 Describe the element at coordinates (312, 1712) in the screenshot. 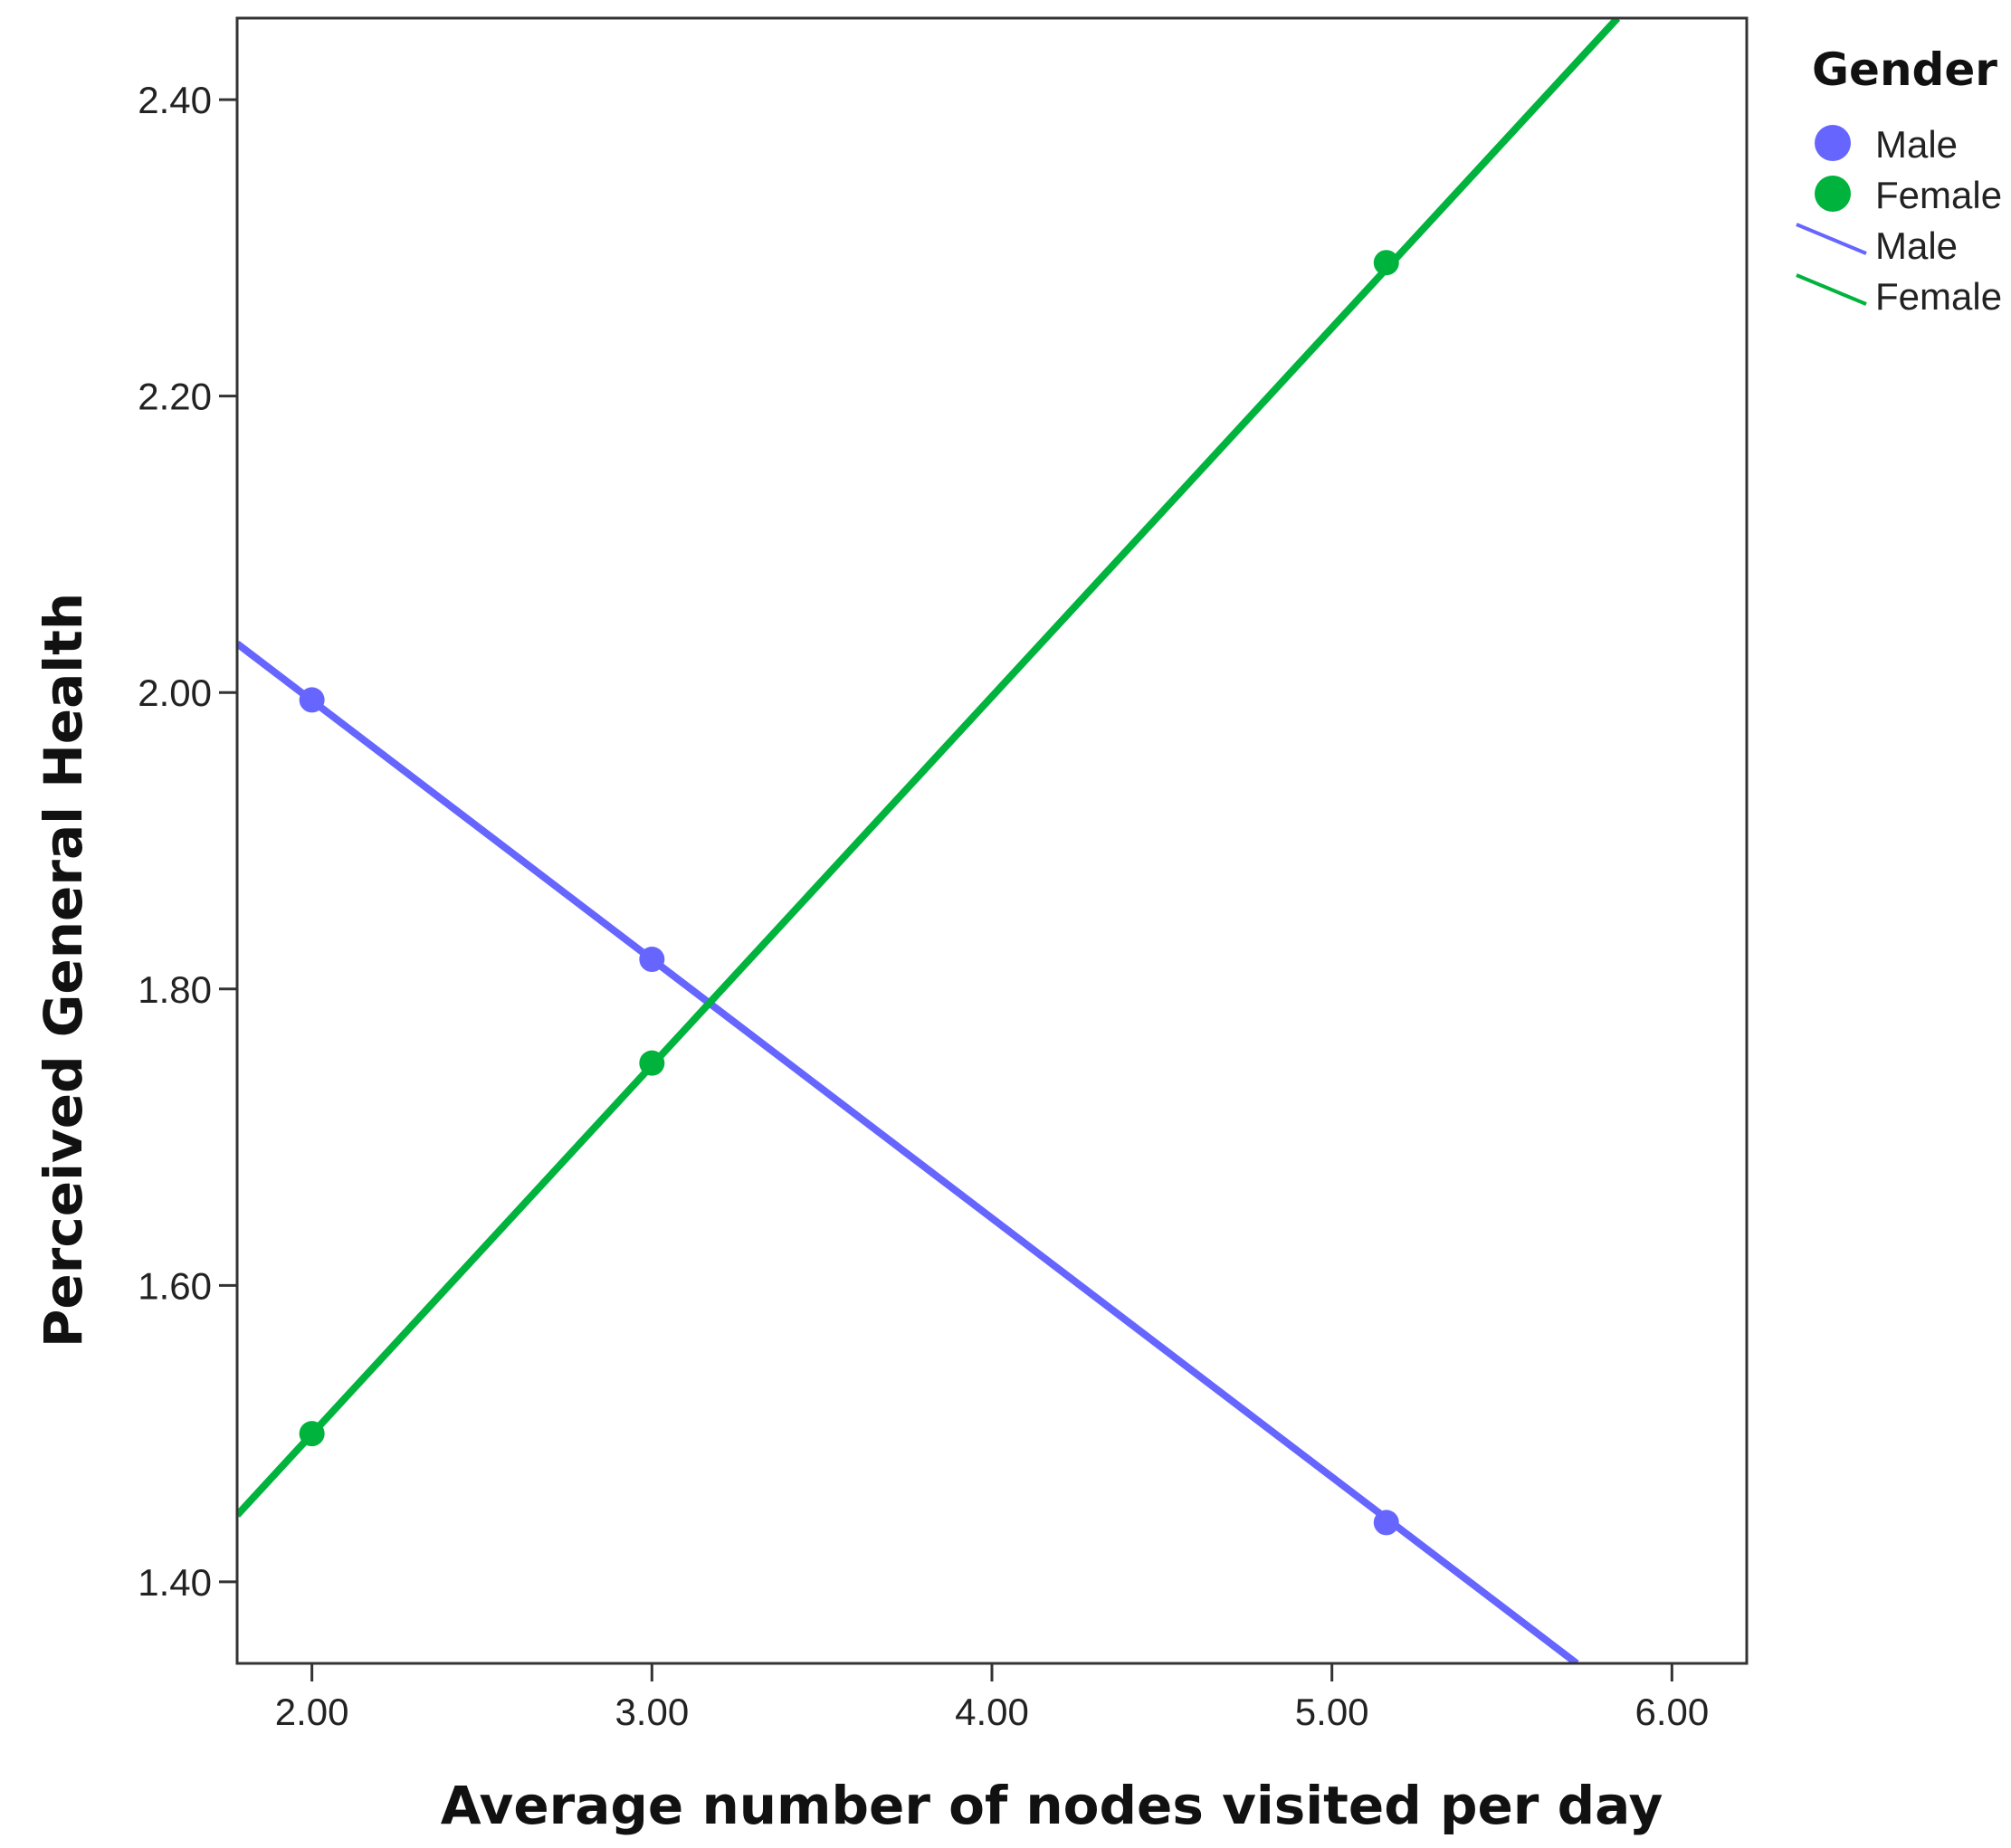

I see `x-tick-label: 2.00` at that location.